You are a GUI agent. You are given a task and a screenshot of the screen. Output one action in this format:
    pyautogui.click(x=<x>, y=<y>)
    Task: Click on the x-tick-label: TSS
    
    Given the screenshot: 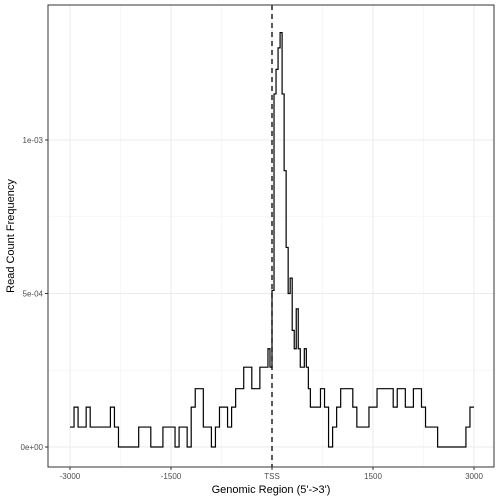 What is the action you would take?
    pyautogui.click(x=272, y=476)
    